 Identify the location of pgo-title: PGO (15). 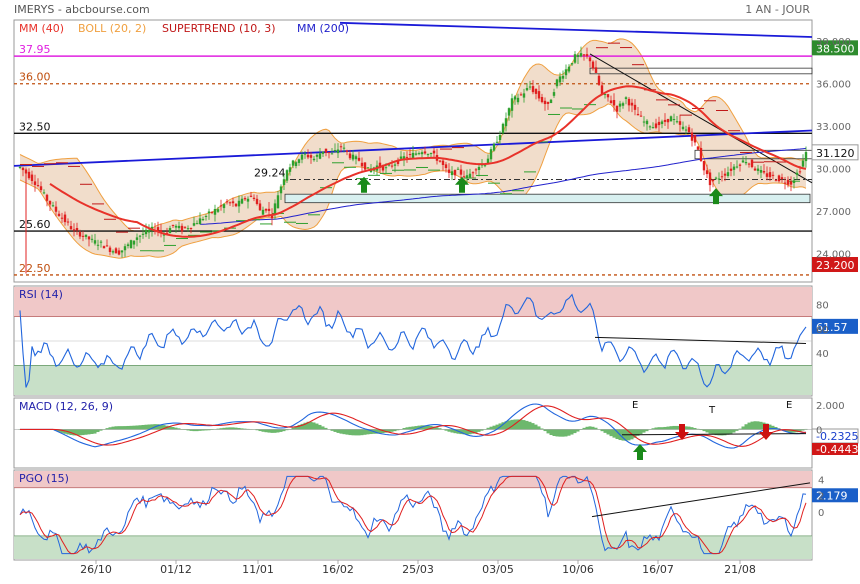
(44, 478).